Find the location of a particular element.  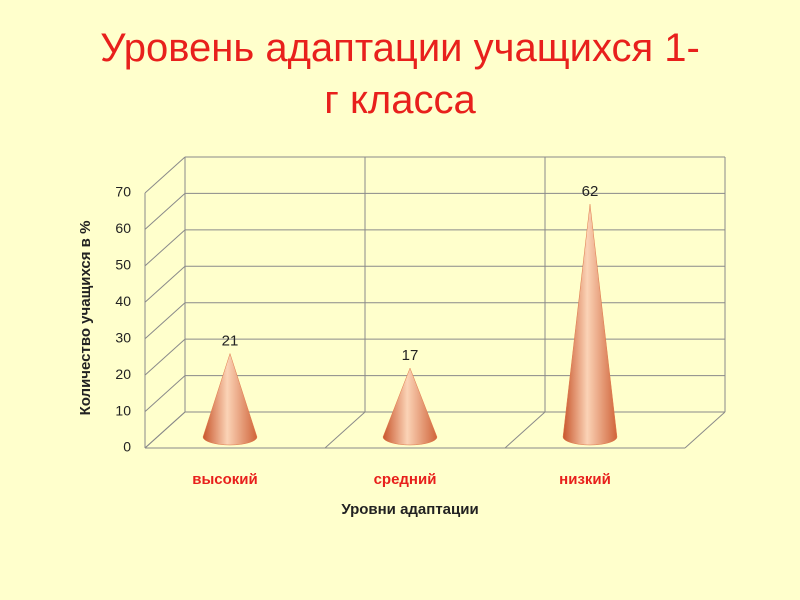

y-axis-title: Количество учащихся в % is located at coordinates (85, 318).